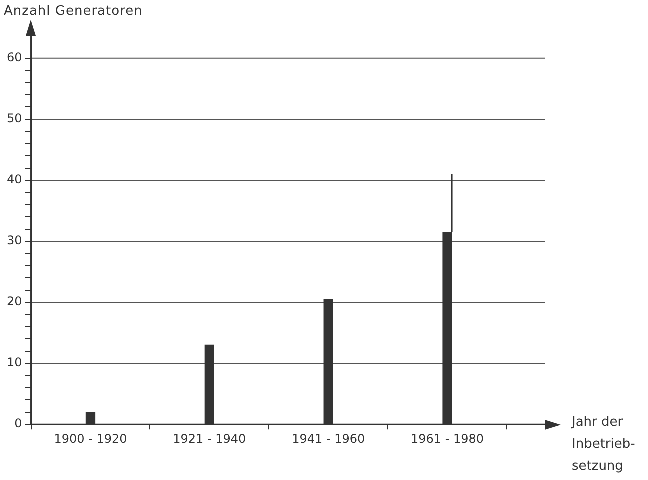  Describe the element at coordinates (14, 57) in the screenshot. I see `y-tick-label: 60` at that location.